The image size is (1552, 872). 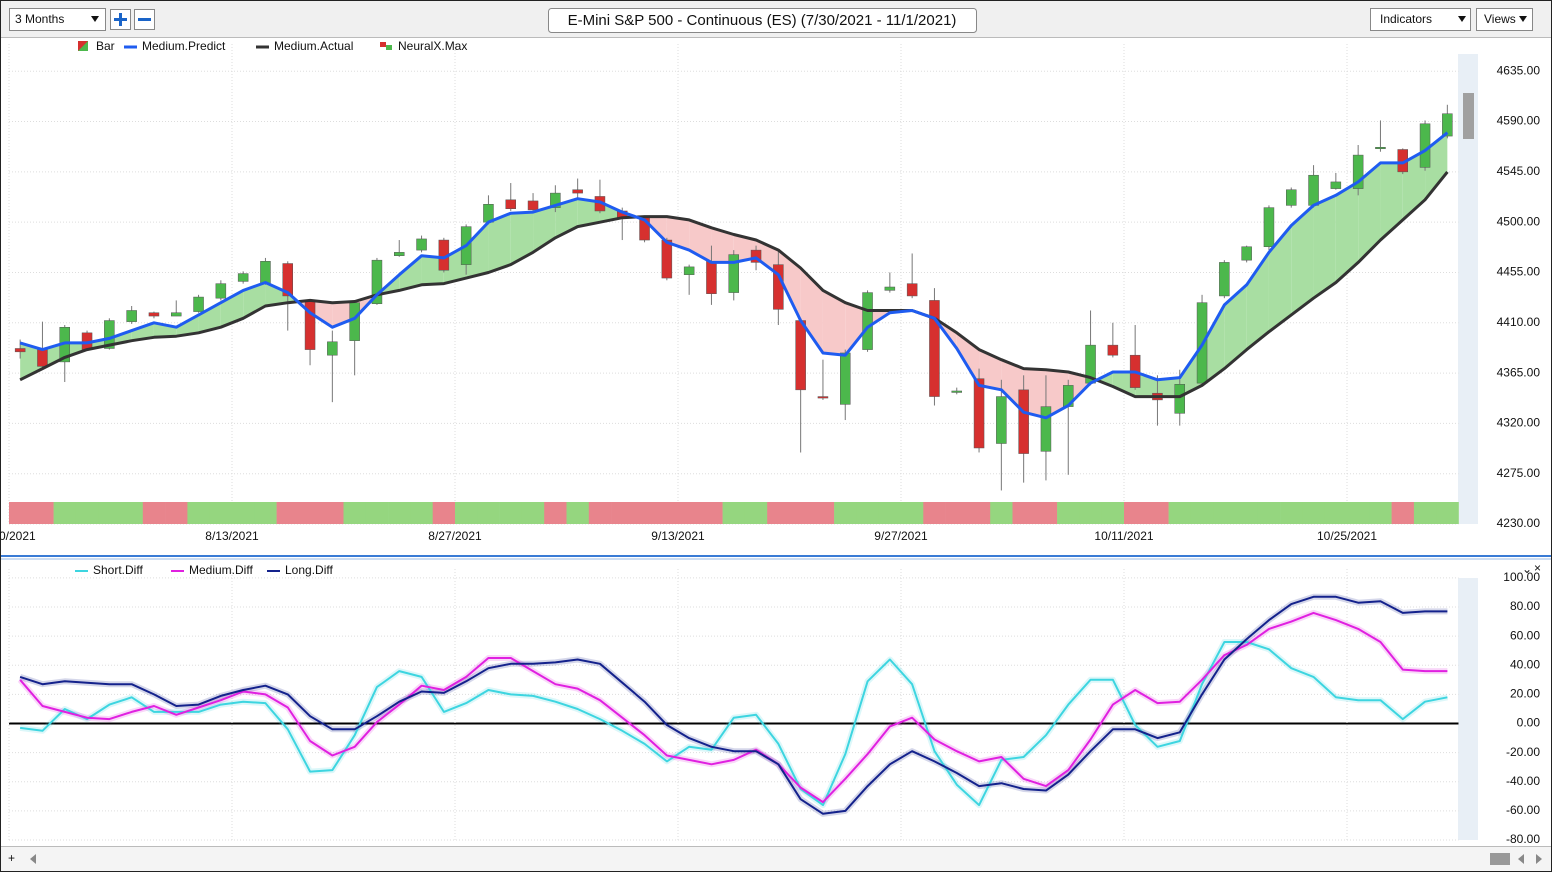 I want to click on y-tick-label: 4545.00, so click(x=1519, y=171).